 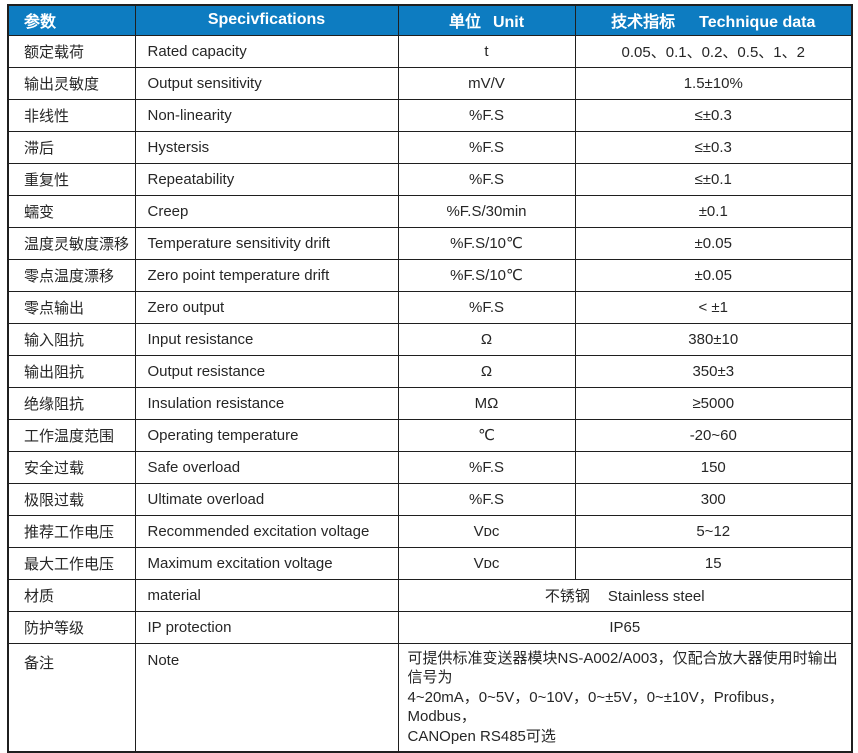 I want to click on param-en-cell: Creep, so click(x=266, y=211).